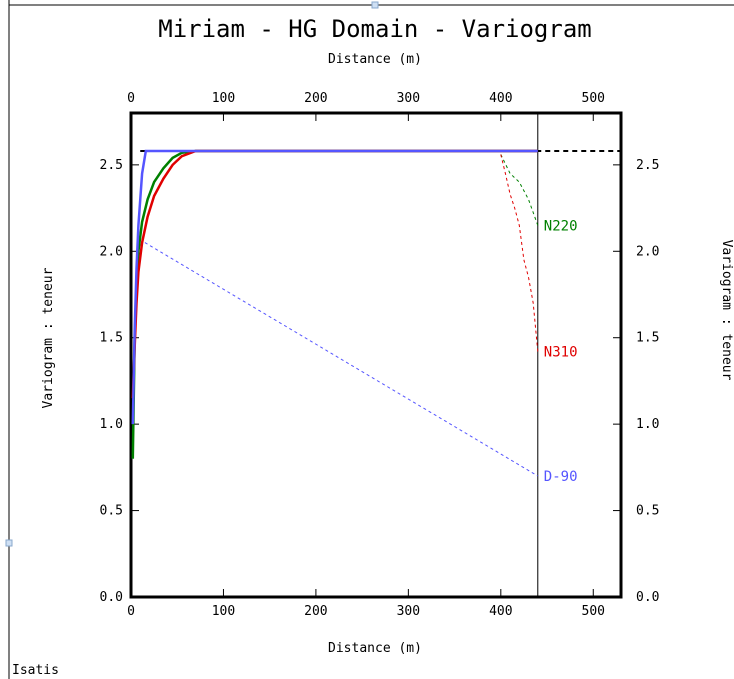 Image resolution: width=734 pixels, height=679 pixels. What do you see at coordinates (375, 59) in the screenshot?
I see `x-axis-label-top: Distance (m)` at bounding box center [375, 59].